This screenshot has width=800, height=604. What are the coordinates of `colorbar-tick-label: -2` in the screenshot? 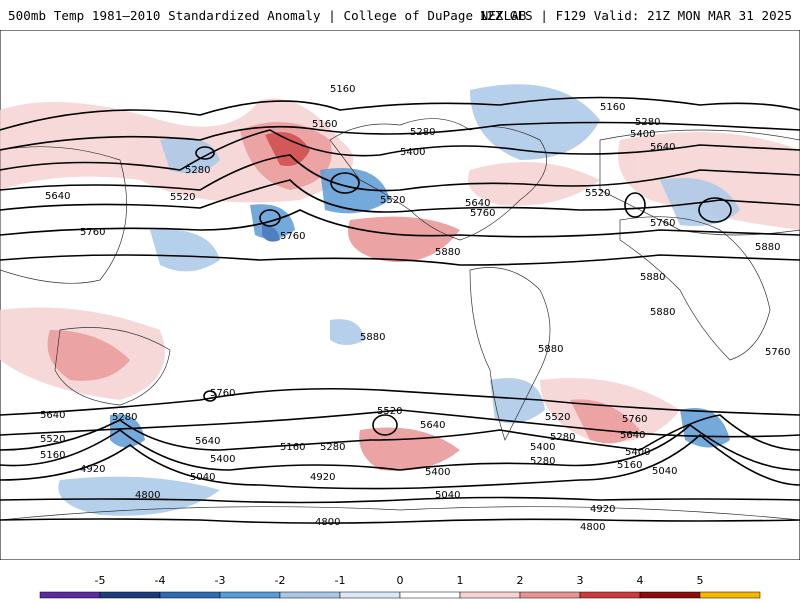 It's located at (280, 580).